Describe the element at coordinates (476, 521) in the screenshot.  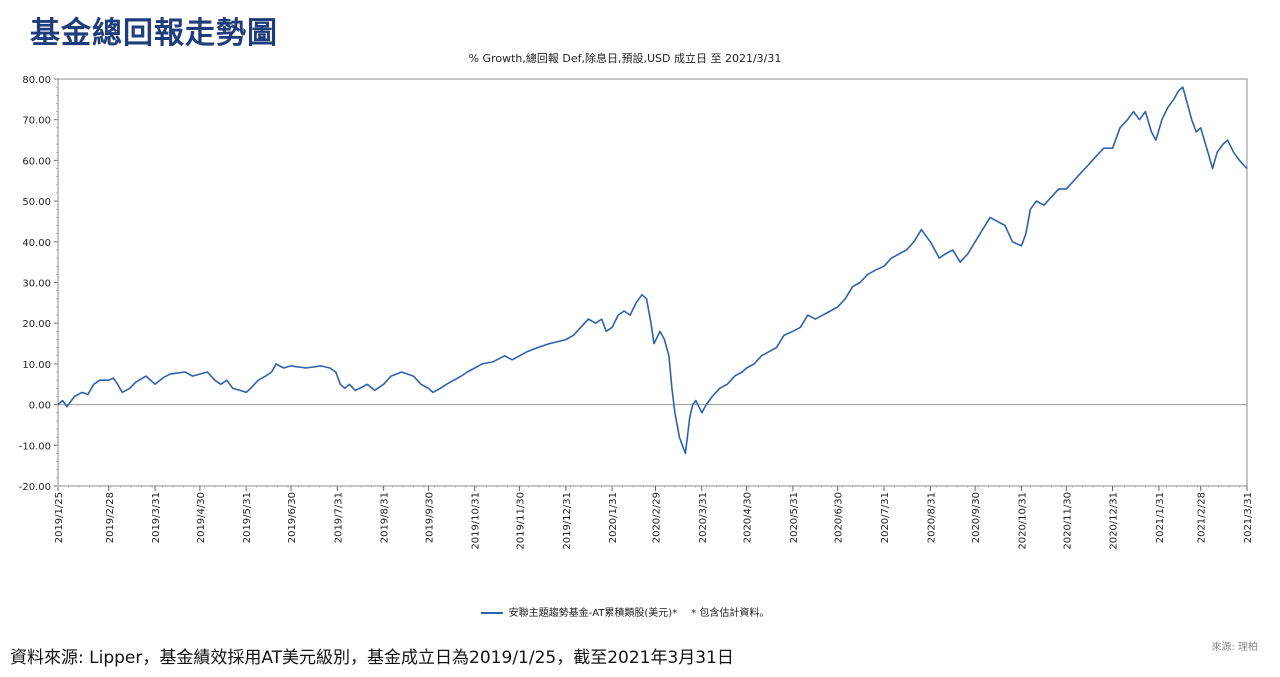
I see `x-tick-label: 2019/10/31` at that location.